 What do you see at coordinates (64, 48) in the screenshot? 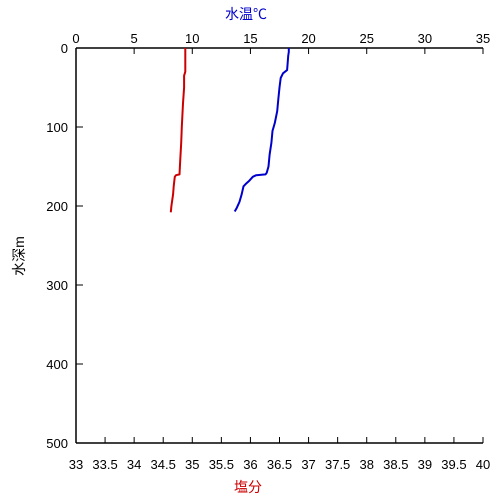
I see `left-axis-tick-label: 0` at bounding box center [64, 48].